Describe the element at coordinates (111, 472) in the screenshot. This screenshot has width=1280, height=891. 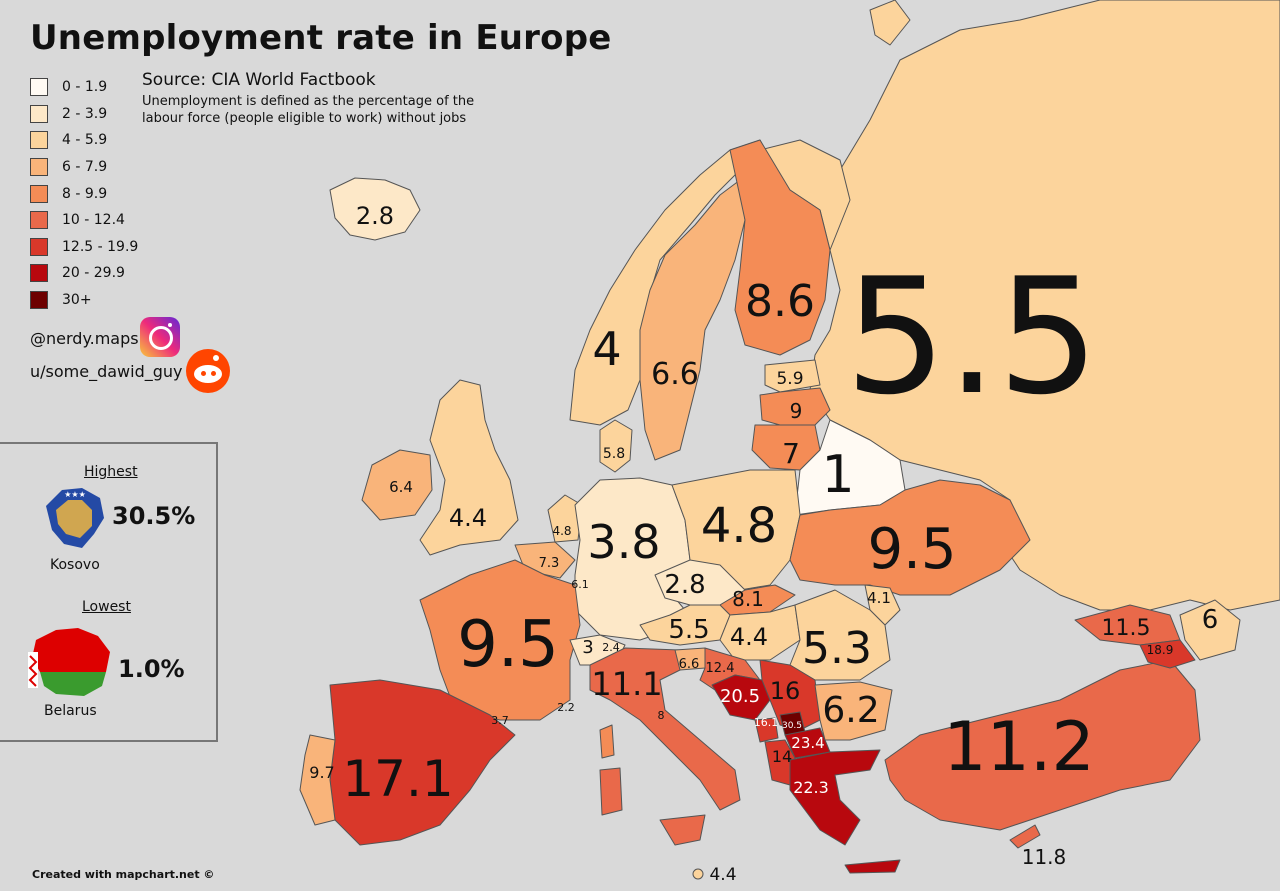
I see `highest-heading: Highest` at that location.